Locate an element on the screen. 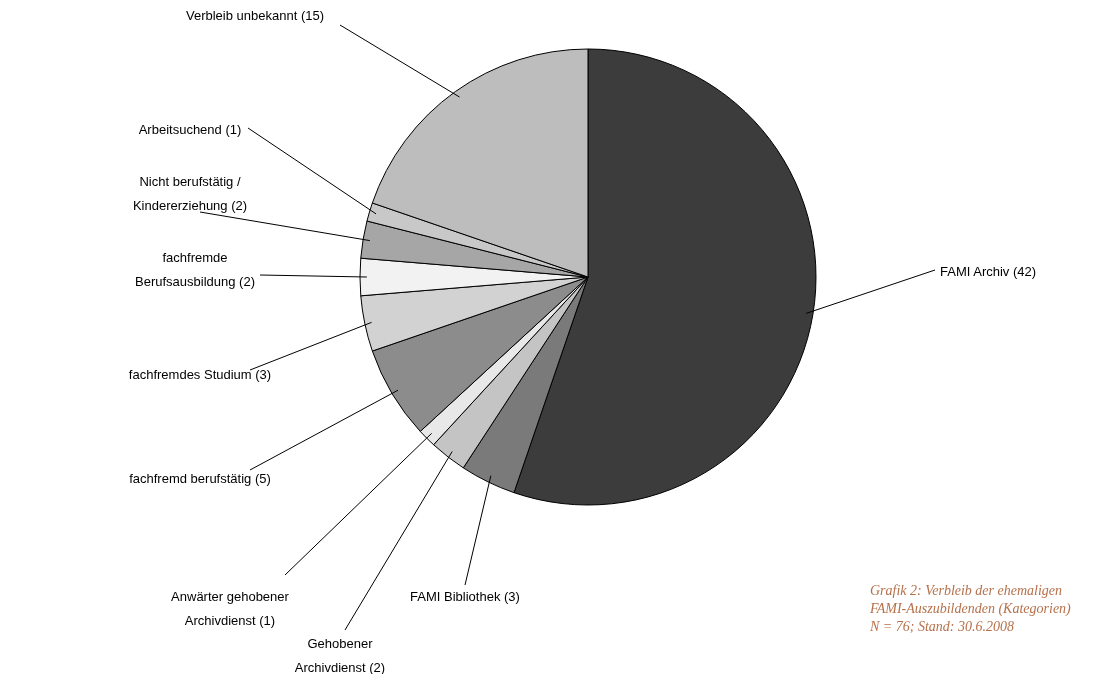 Image resolution: width=1103 pixels, height=682 pixels. slice-label: FAMI Bibliothek (3) is located at coordinates (465, 596).